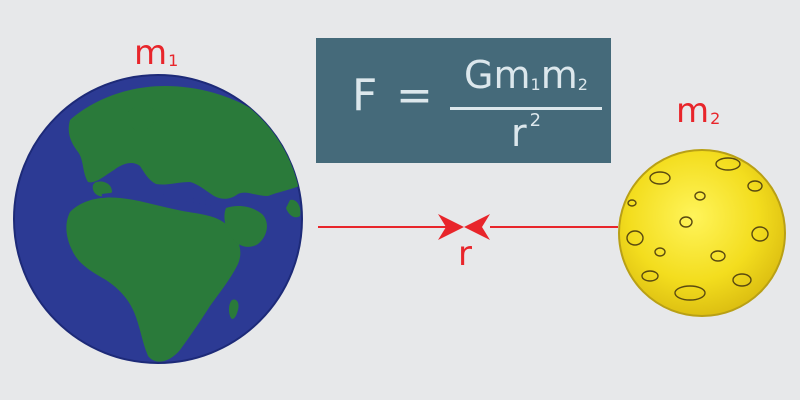  I want to click on mass2-label: m2, so click(698, 111).